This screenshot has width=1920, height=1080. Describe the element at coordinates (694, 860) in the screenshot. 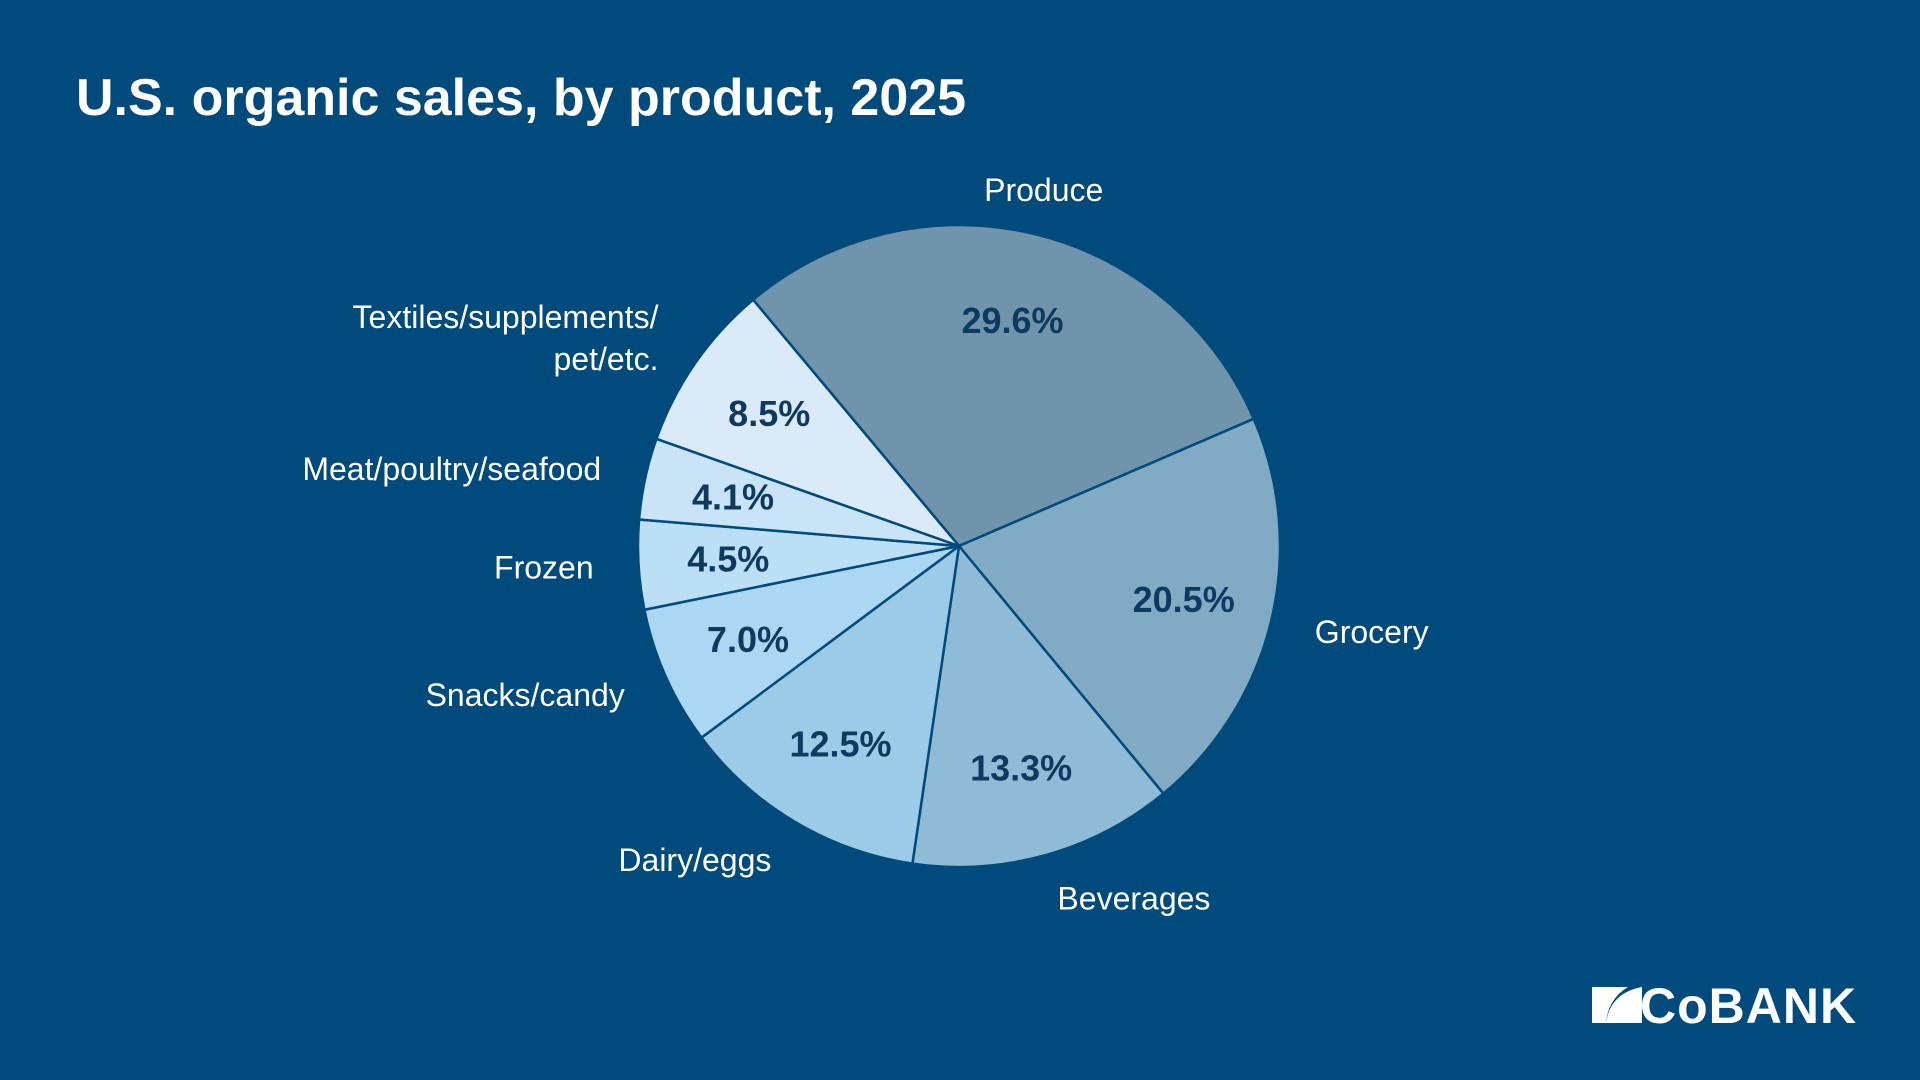

I see `category-label: Dairy/eggs` at that location.